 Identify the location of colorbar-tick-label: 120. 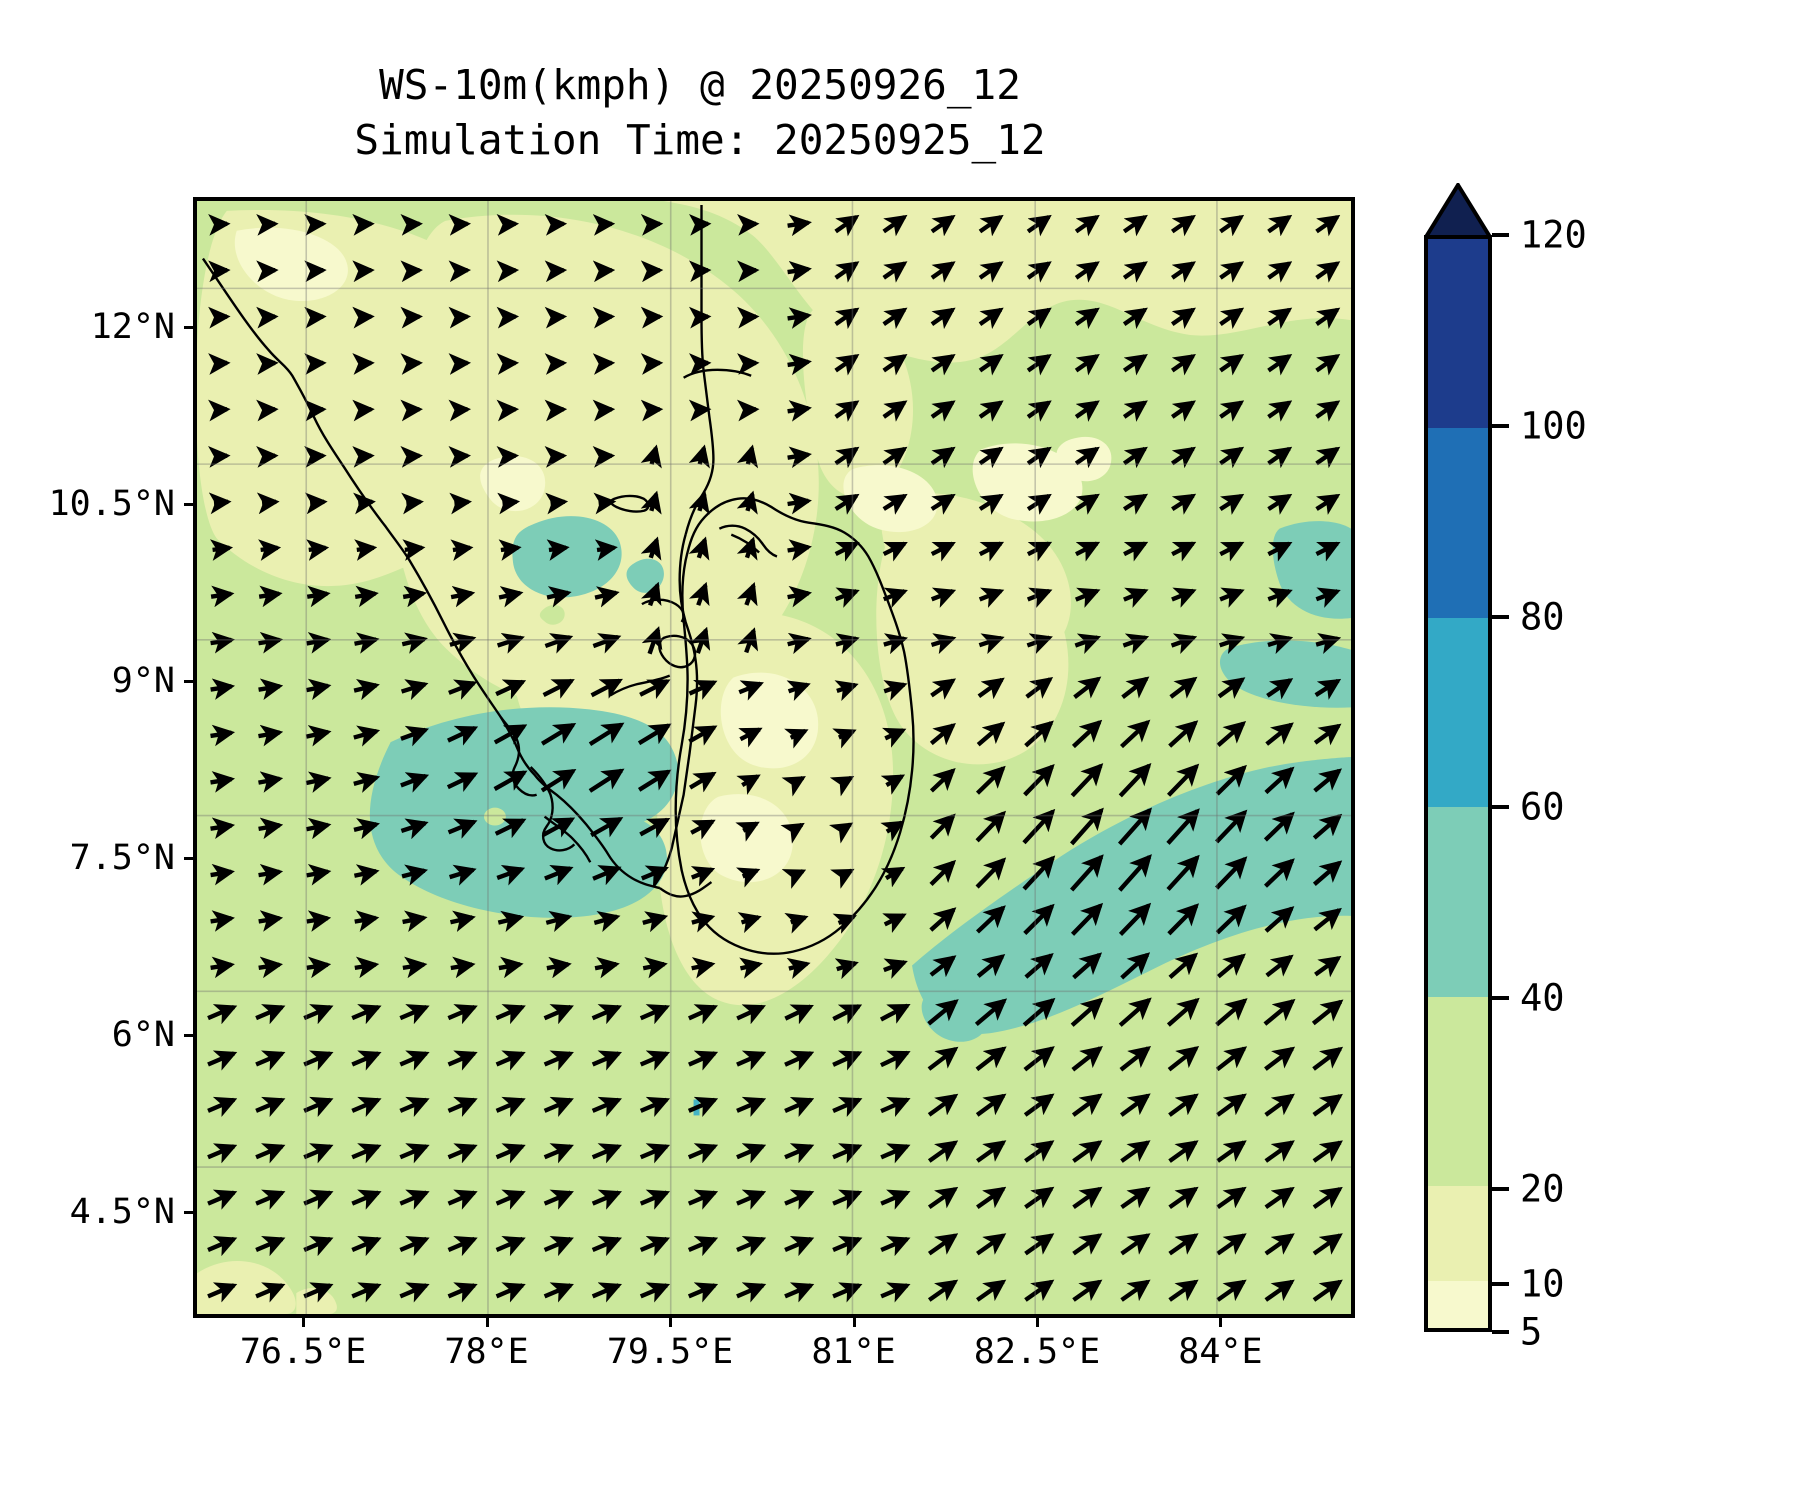
(1553, 235).